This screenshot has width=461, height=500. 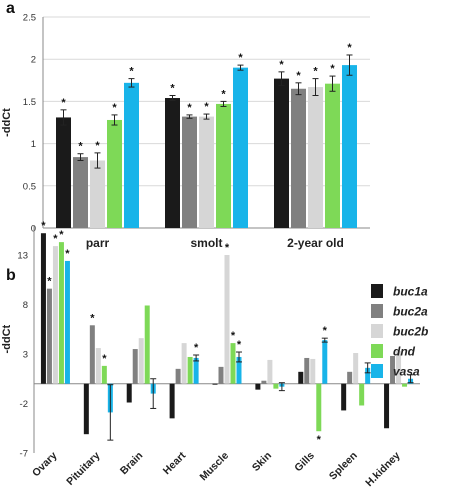 What do you see at coordinates (343, 466) in the screenshot?
I see `x-category-label: Spleen` at bounding box center [343, 466].